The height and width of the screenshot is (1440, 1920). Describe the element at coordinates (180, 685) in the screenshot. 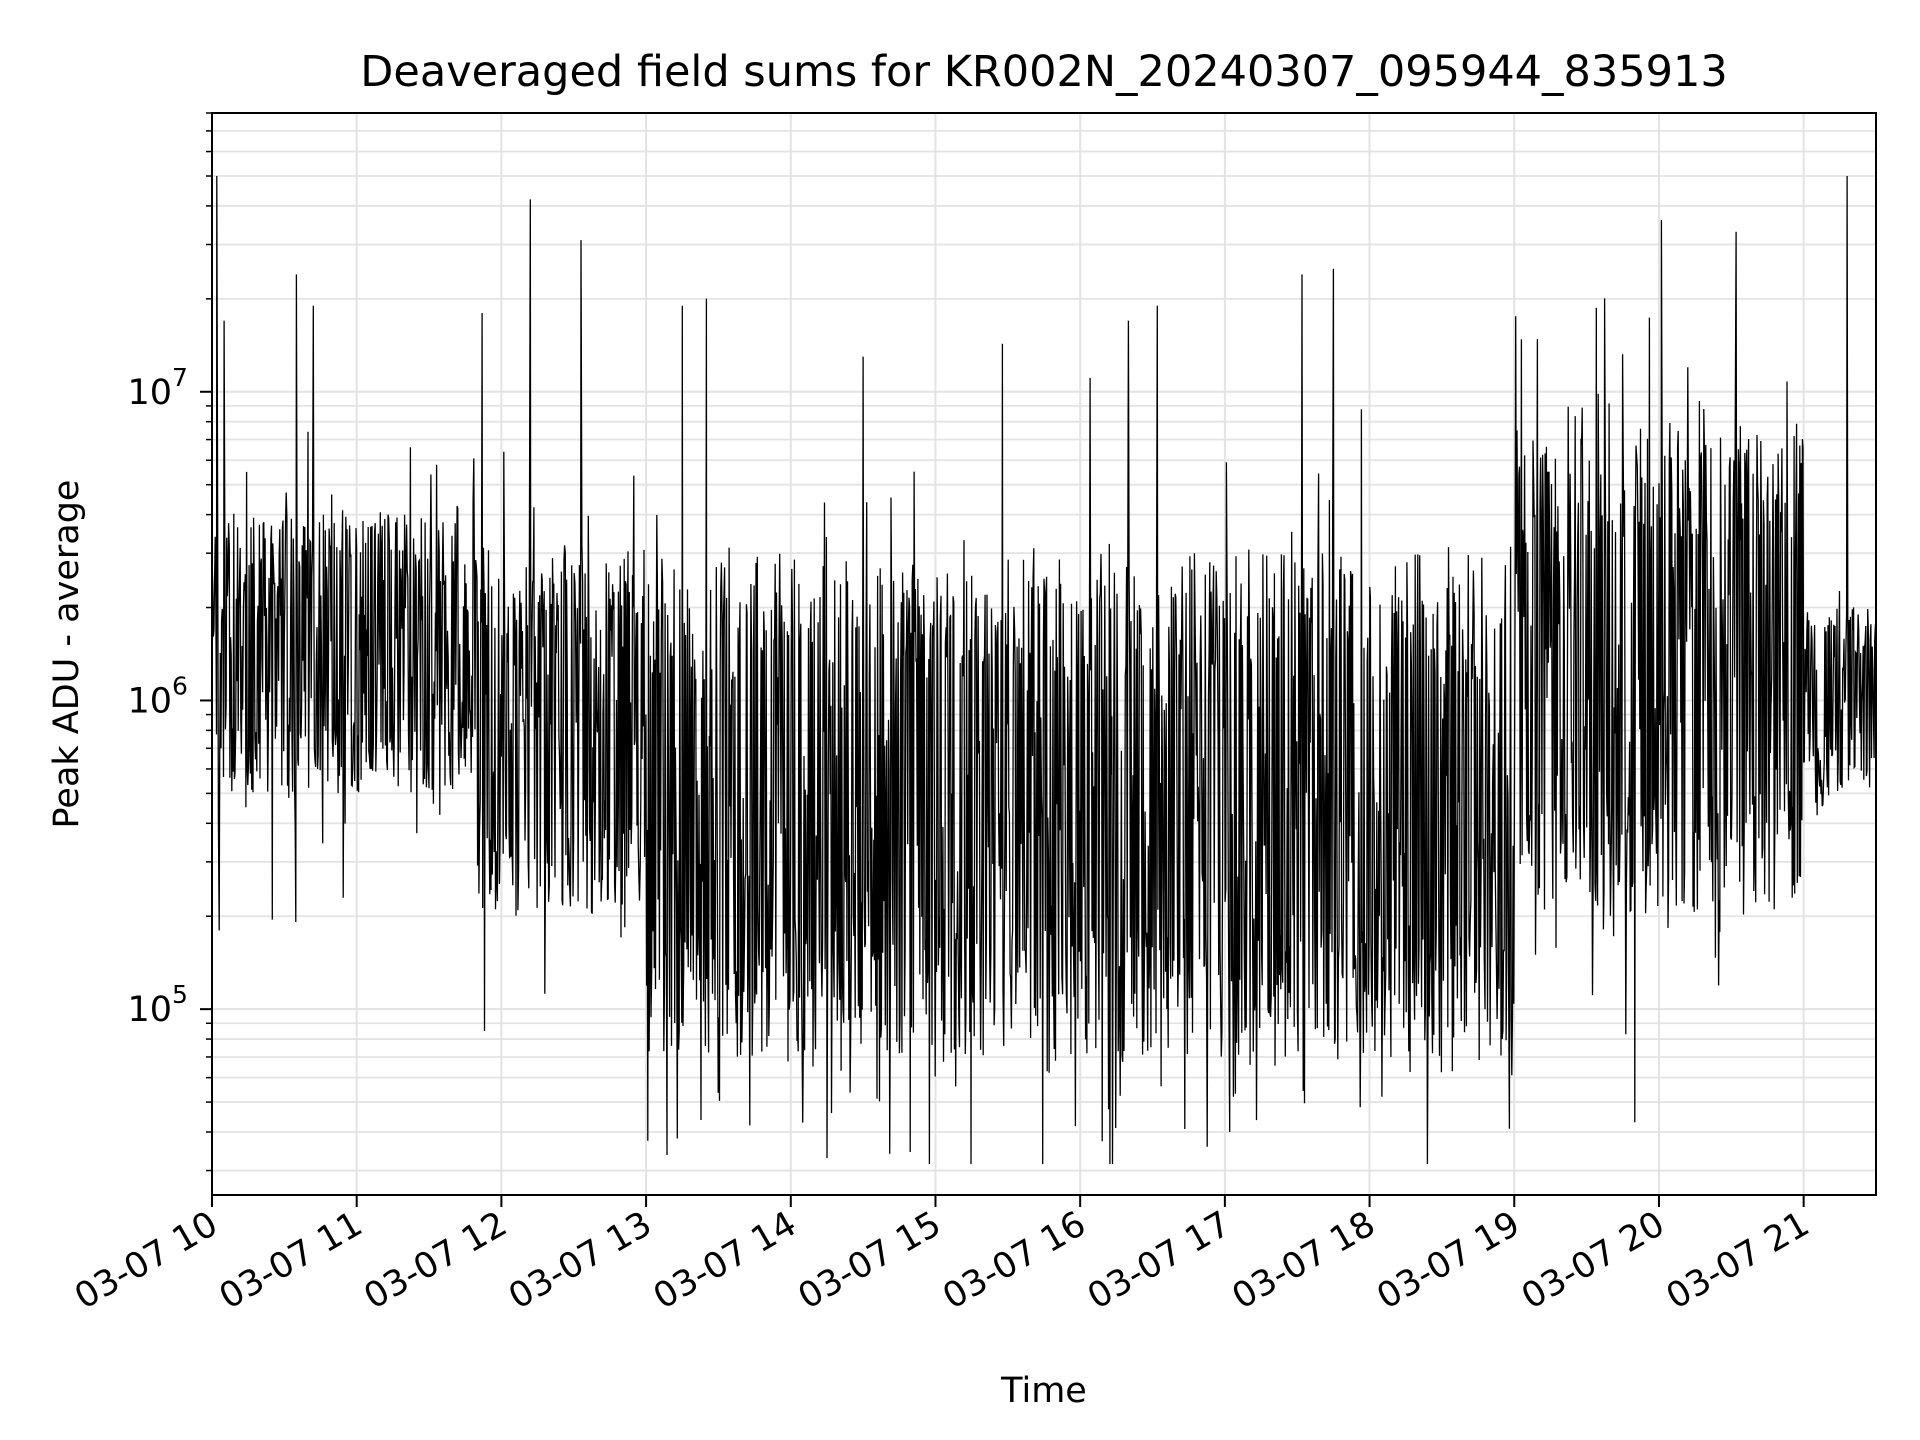

I see `y-tick-label-exponent: 6` at that location.